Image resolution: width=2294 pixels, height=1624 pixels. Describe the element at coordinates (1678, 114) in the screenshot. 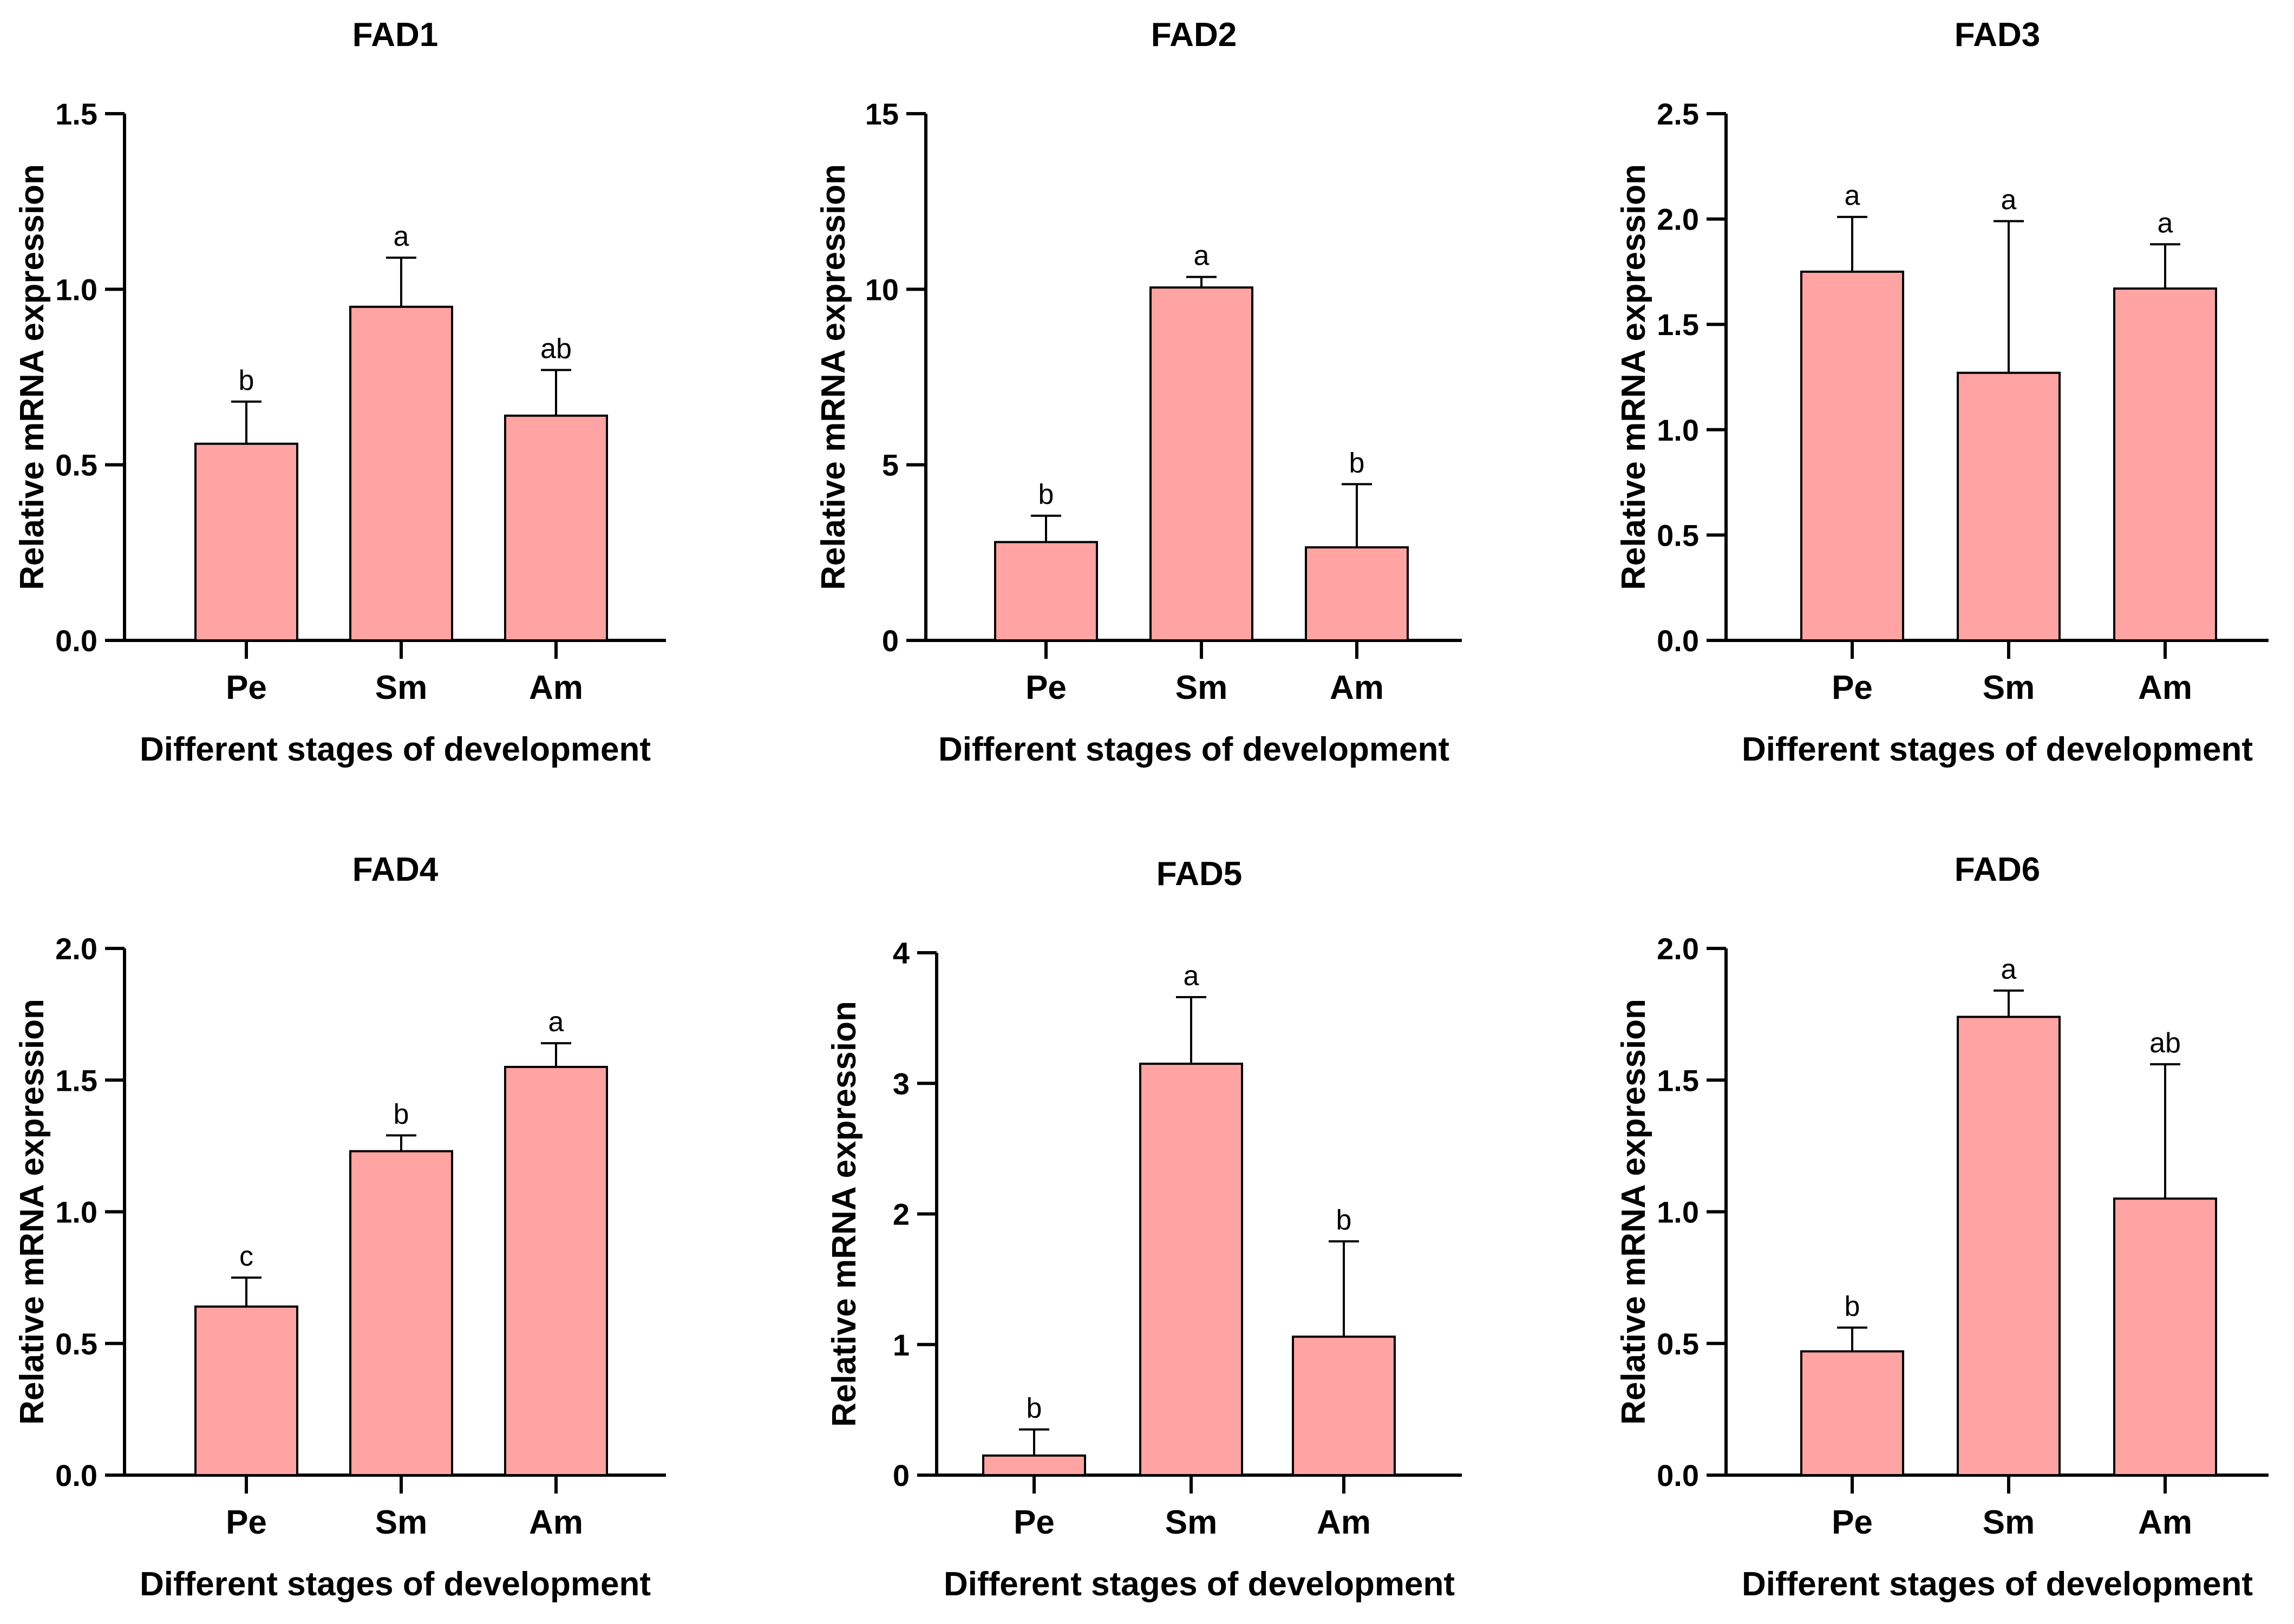

I see `y-tick-label: 2.5` at that location.